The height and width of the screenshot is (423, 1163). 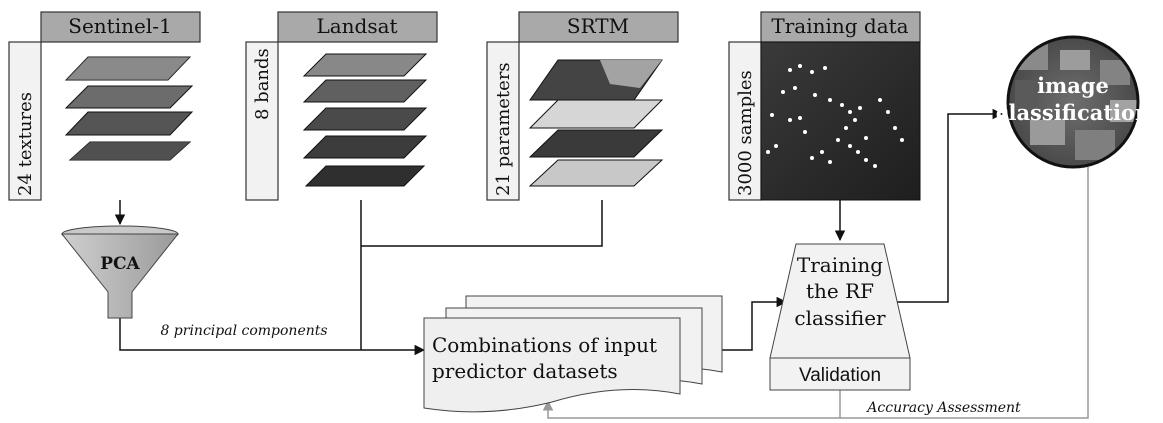 What do you see at coordinates (745, 133) in the screenshot?
I see `source-count-label: 3000 samples` at bounding box center [745, 133].